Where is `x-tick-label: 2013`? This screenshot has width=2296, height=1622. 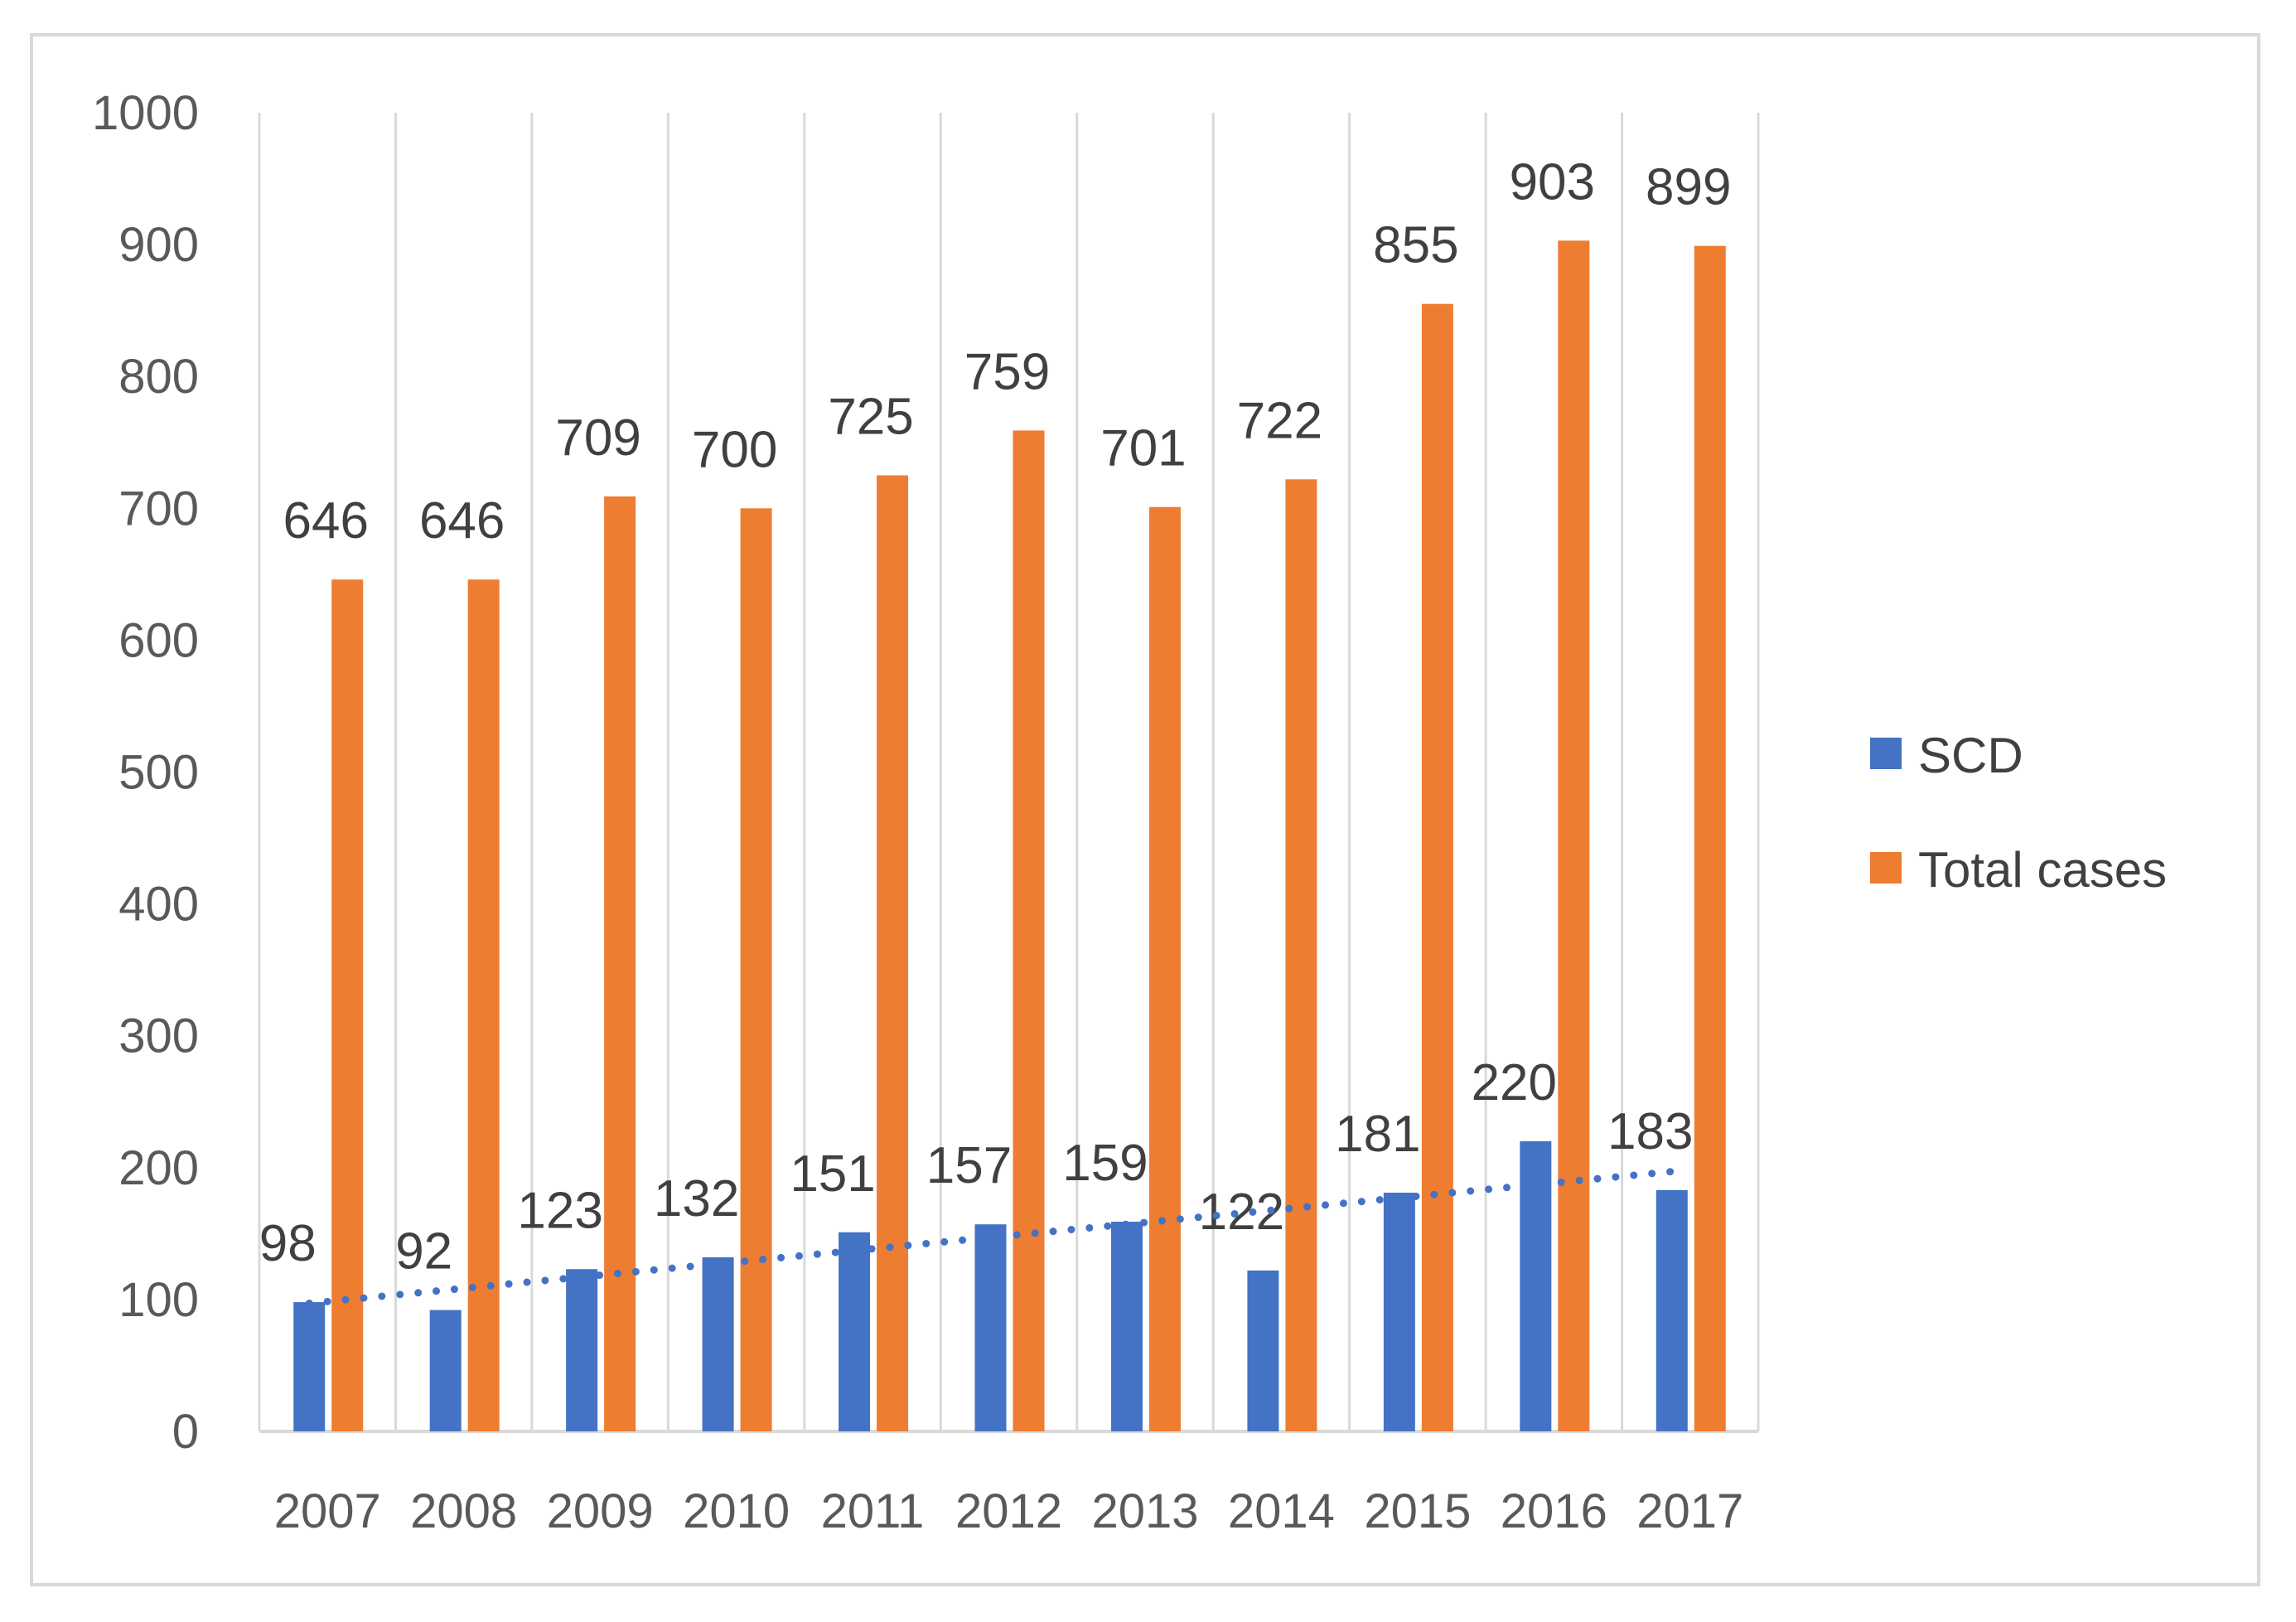 x-tick-label: 2013 is located at coordinates (1144, 1511).